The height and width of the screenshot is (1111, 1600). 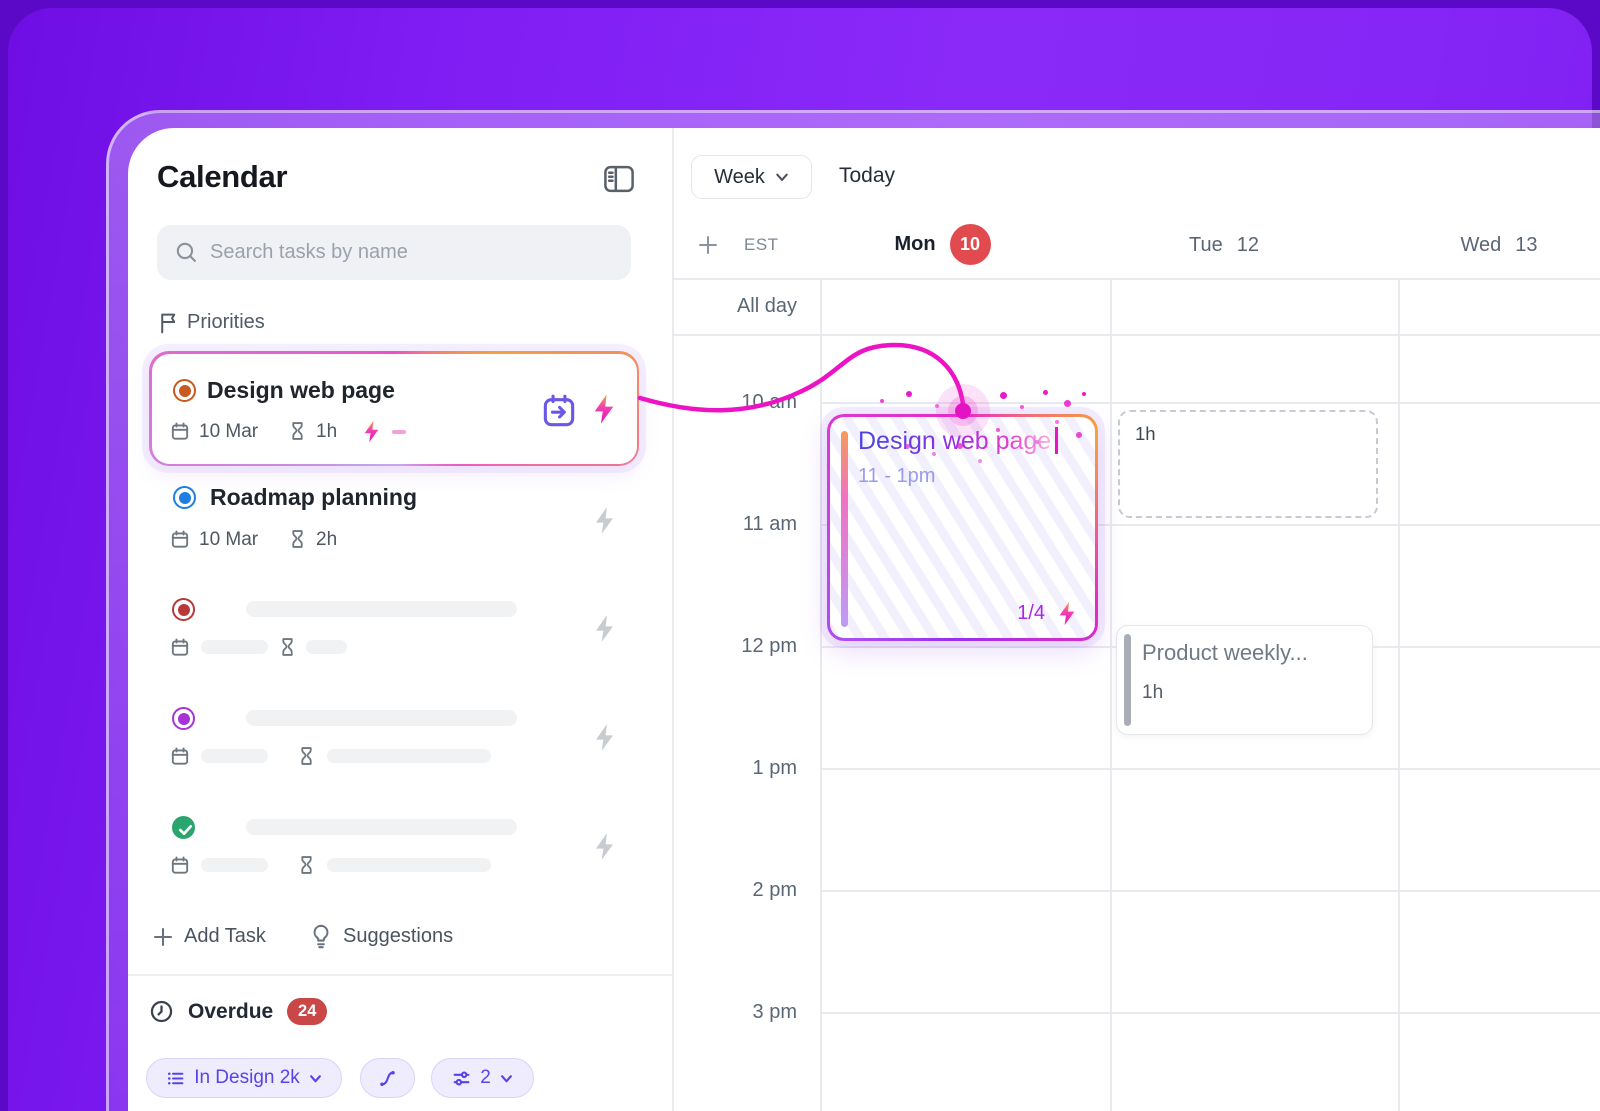 I want to click on check-icon, so click(x=183, y=827).